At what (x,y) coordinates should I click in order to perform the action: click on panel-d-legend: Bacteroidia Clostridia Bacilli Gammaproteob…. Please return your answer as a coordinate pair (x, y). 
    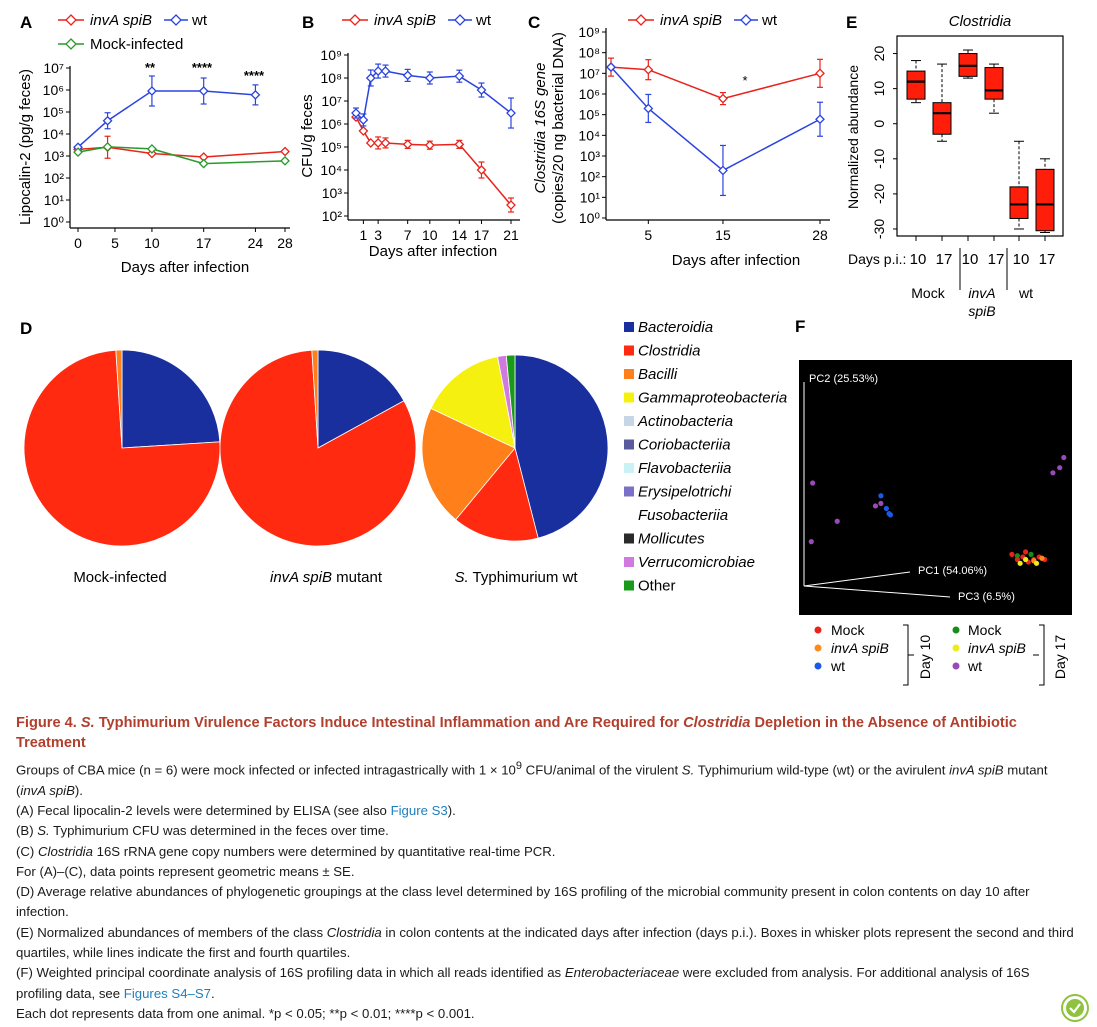
    Looking at the image, I should click on (705, 457).